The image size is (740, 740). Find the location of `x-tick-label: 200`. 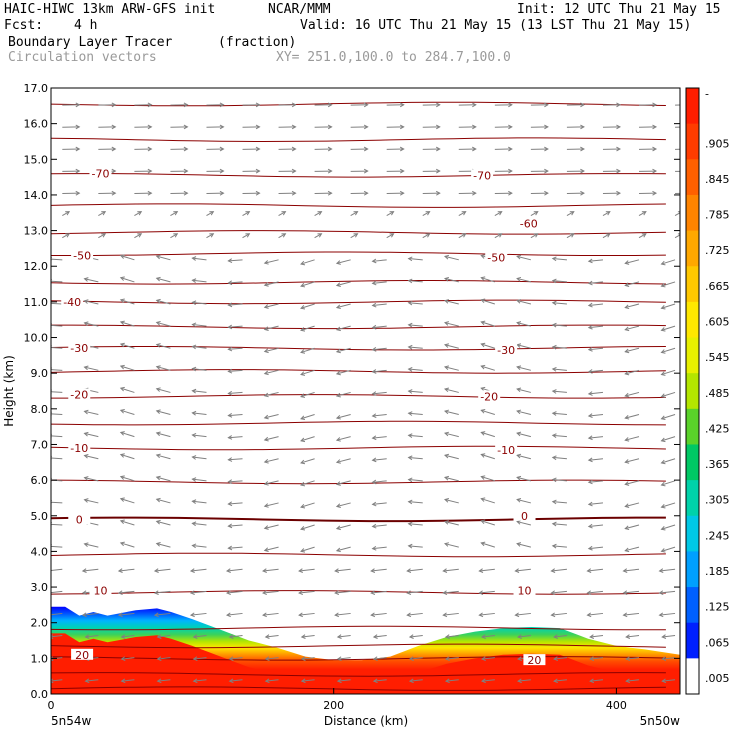

x-tick-label: 200 is located at coordinates (333, 705).